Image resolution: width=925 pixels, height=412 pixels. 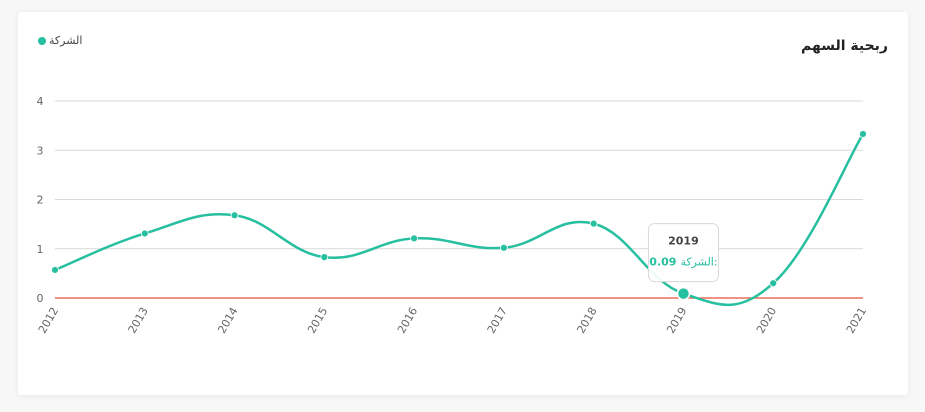 What do you see at coordinates (586, 320) in the screenshot?
I see `x-tick-label: 2018` at bounding box center [586, 320].